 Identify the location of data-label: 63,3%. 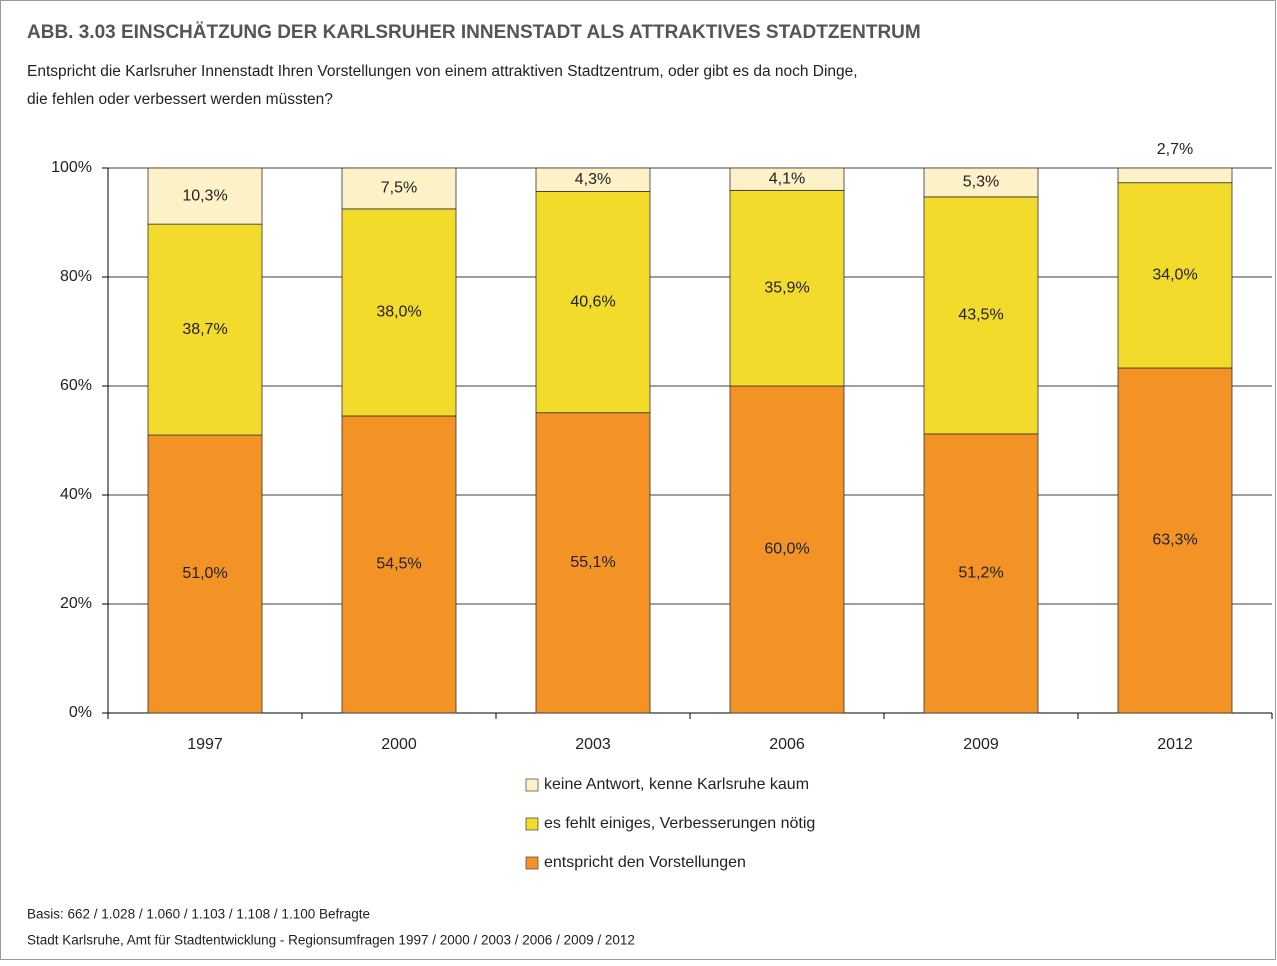
(1174, 540).